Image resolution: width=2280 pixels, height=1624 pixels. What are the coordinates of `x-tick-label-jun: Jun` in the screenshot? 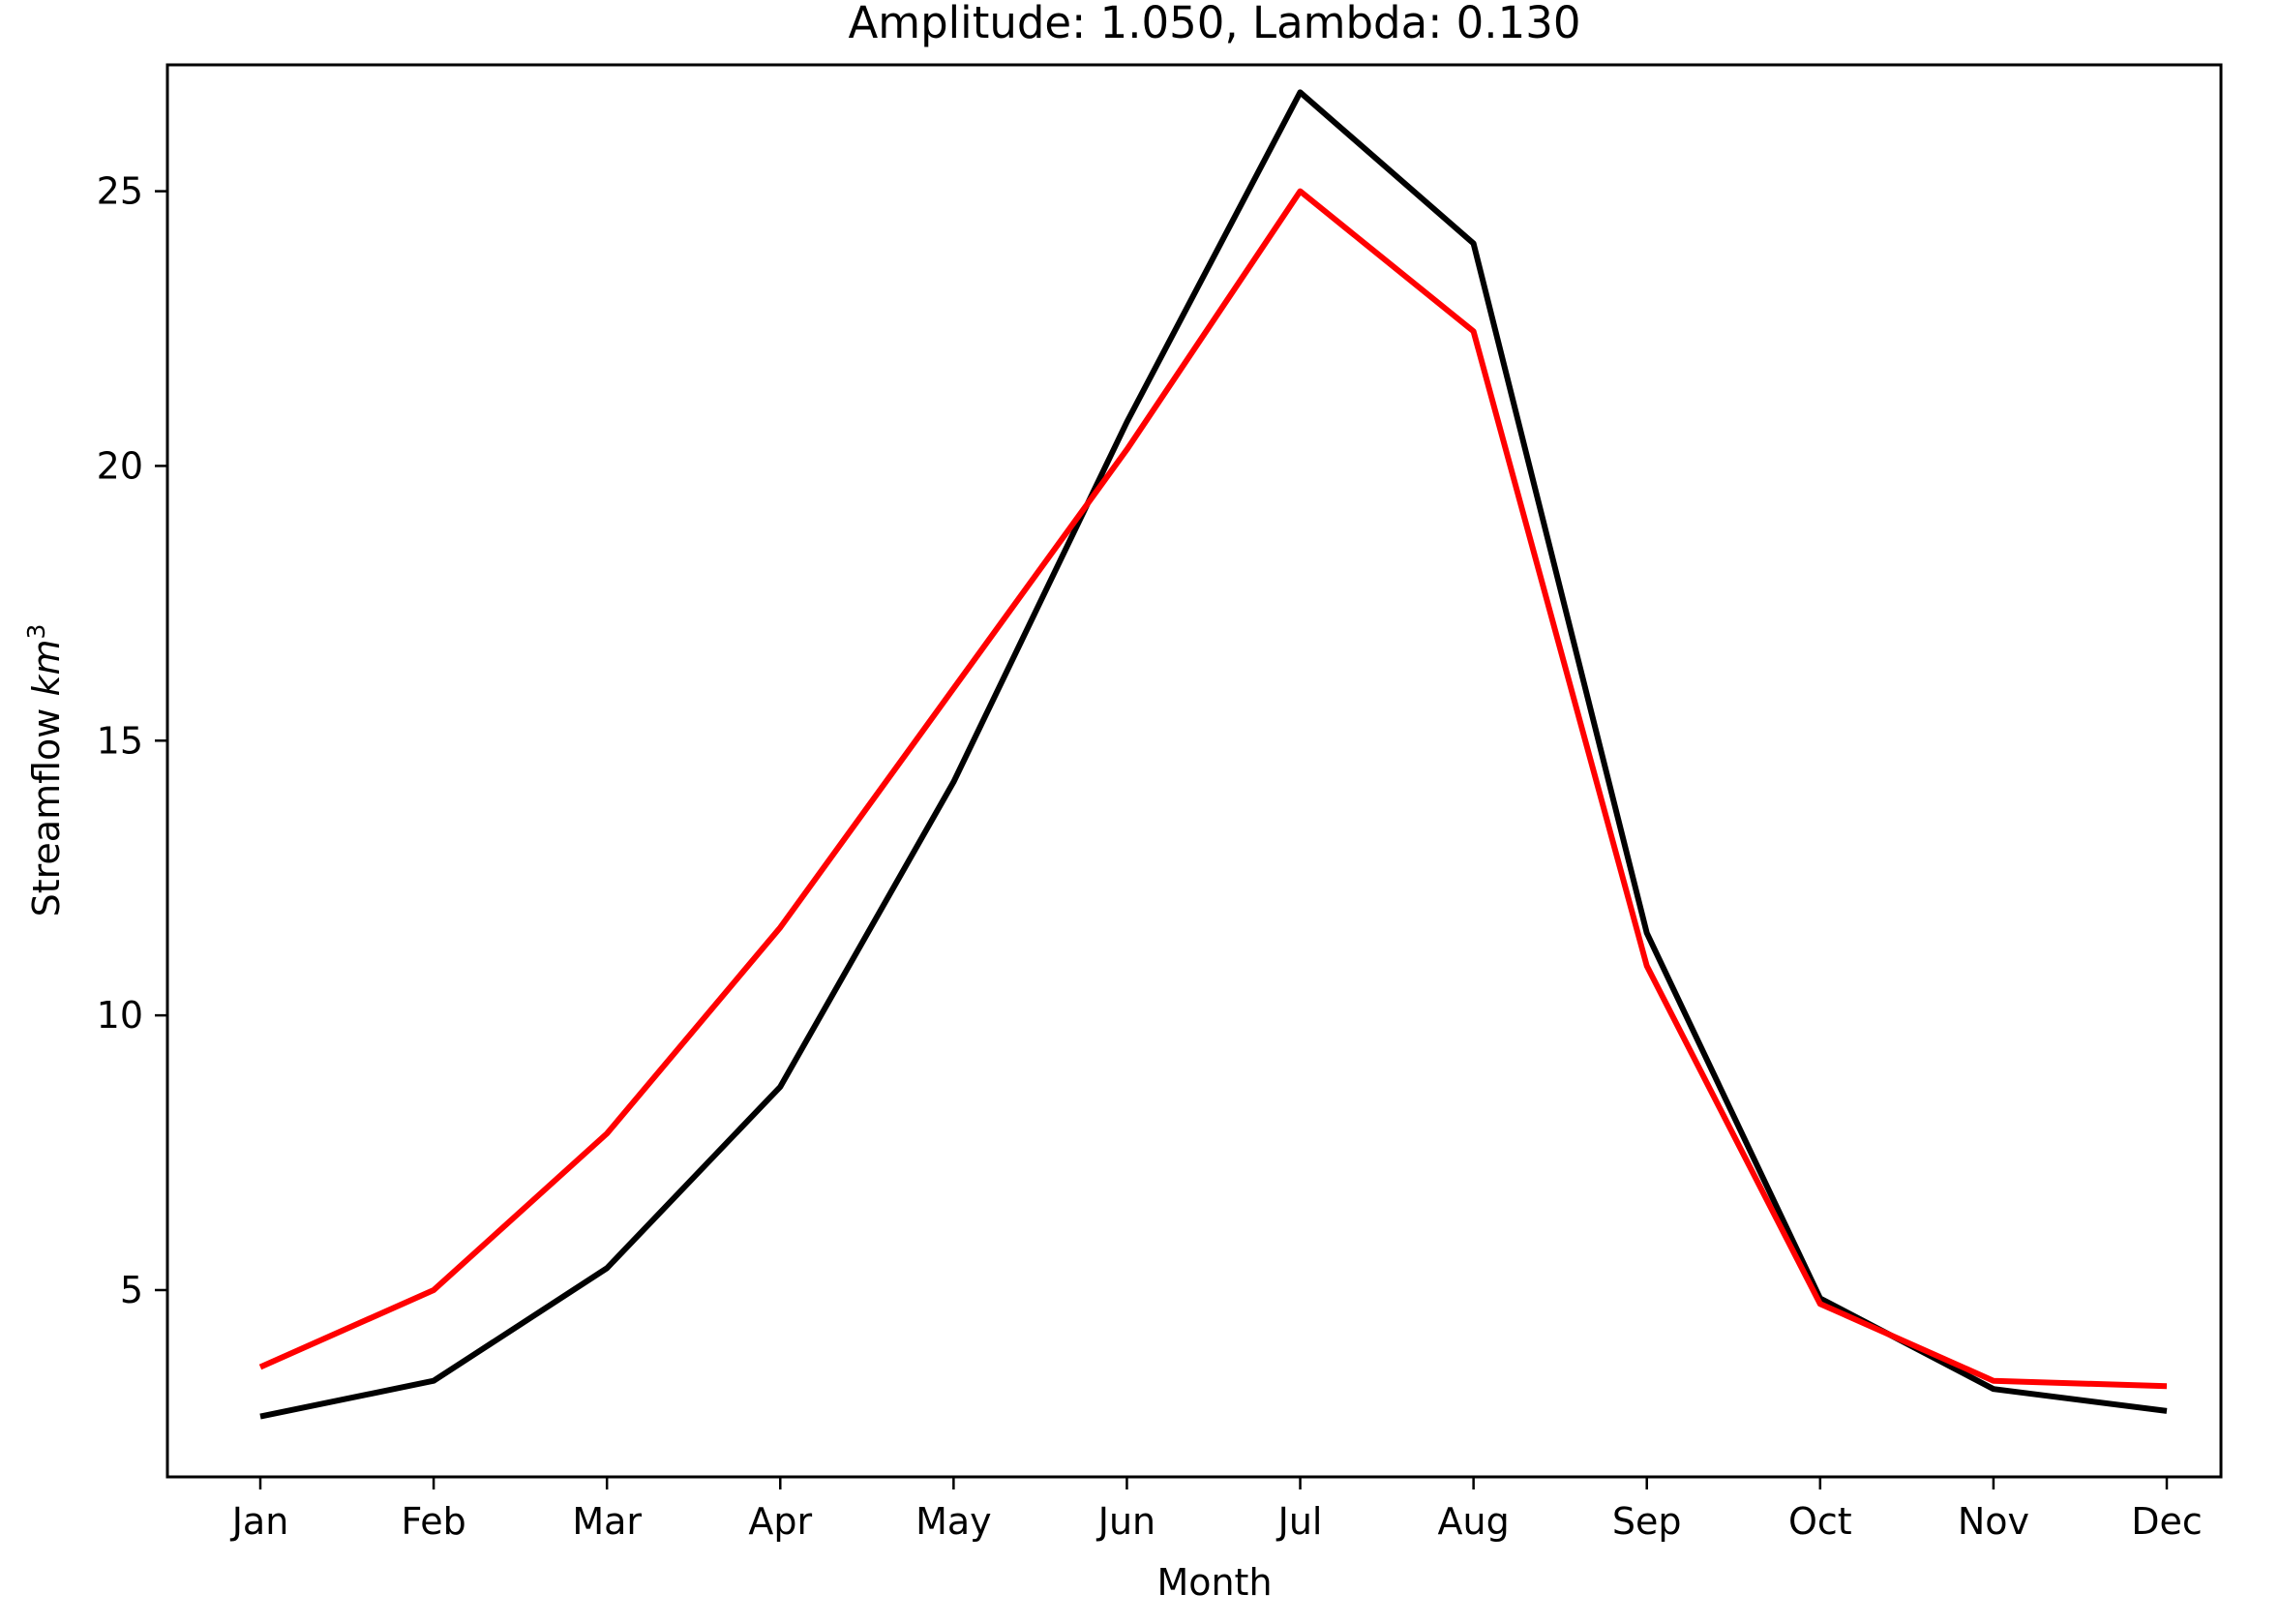 It's located at (1126, 1522).